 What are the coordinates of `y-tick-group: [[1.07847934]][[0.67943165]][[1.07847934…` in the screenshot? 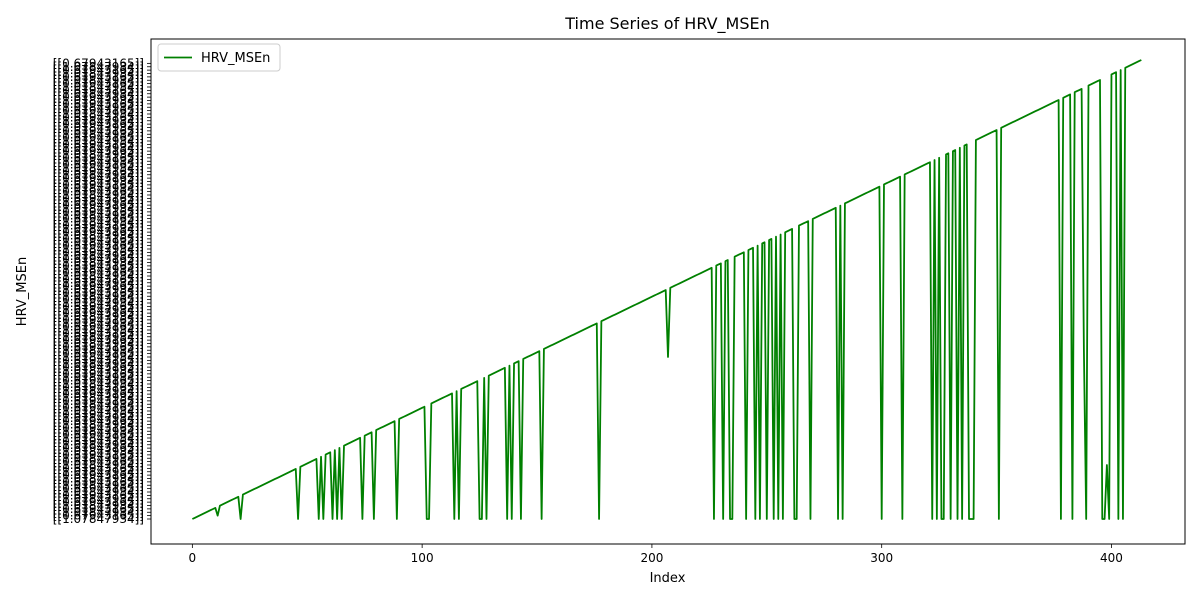 It's located at (102, 291).